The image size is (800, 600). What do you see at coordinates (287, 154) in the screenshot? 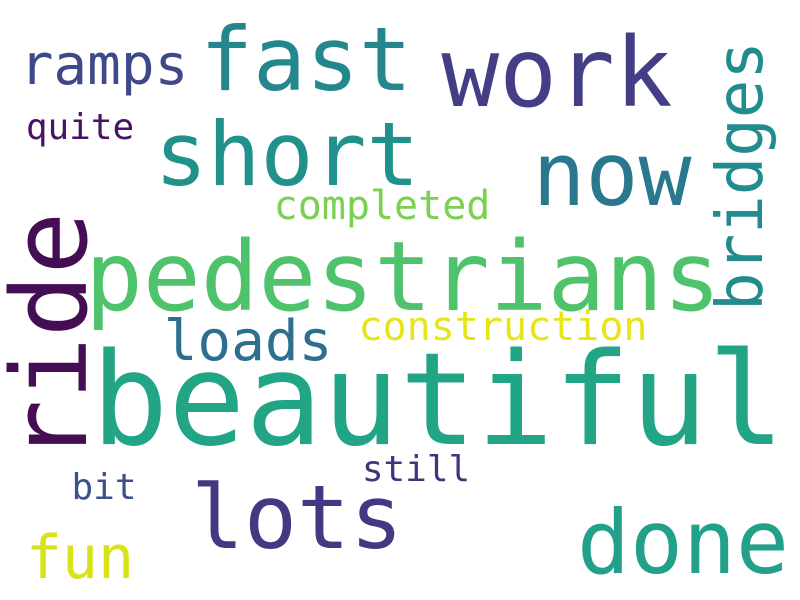
I see `word-short: short` at bounding box center [287, 154].